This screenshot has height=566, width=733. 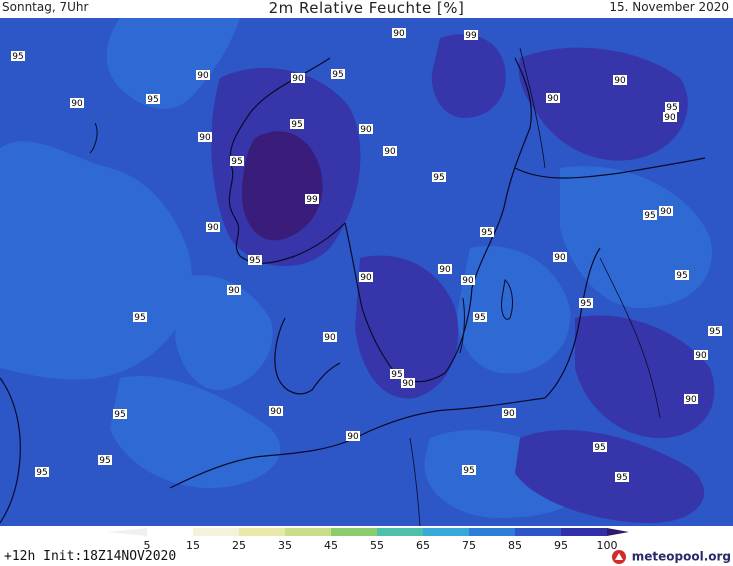 I want to click on legend-tick-label: 75, so click(x=469, y=545).